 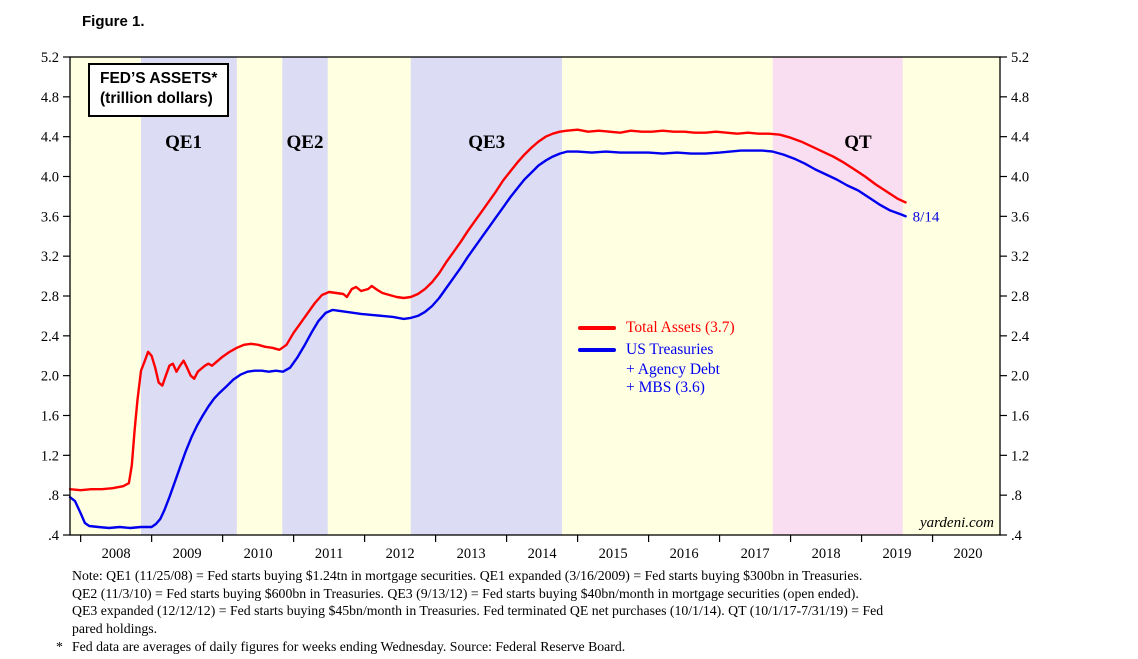 I want to click on y-axis-label-right: 2.4, so click(x=1020, y=337).